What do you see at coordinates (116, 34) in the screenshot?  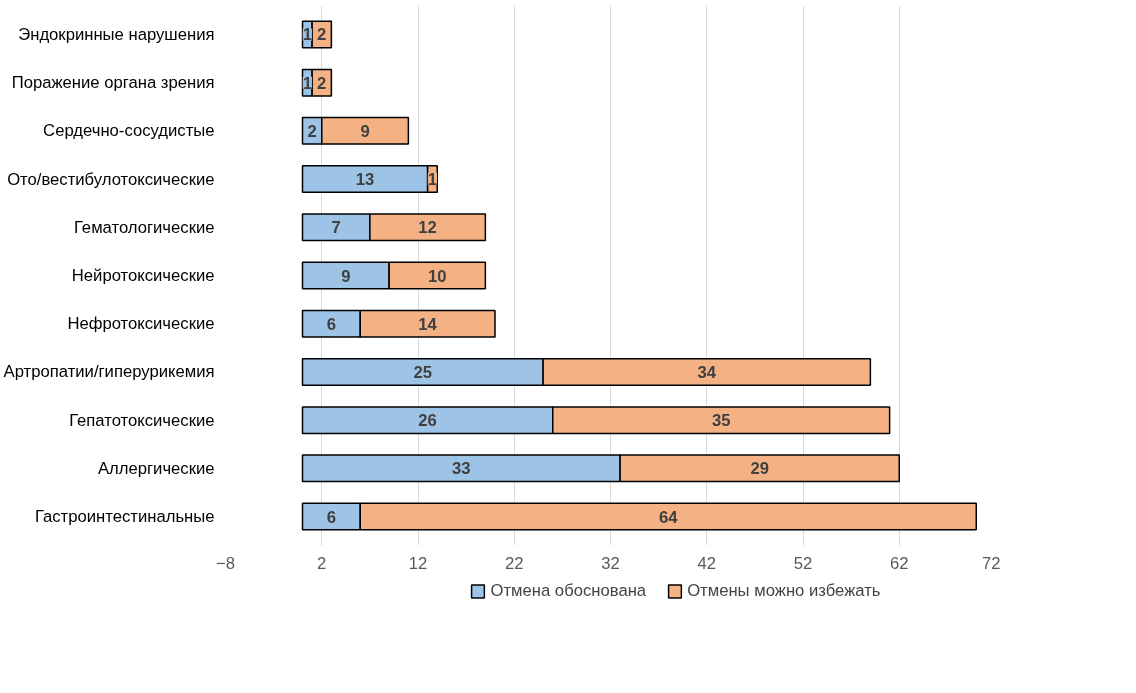 I see `y-tick-label: Эндокринные нарушения` at bounding box center [116, 34].